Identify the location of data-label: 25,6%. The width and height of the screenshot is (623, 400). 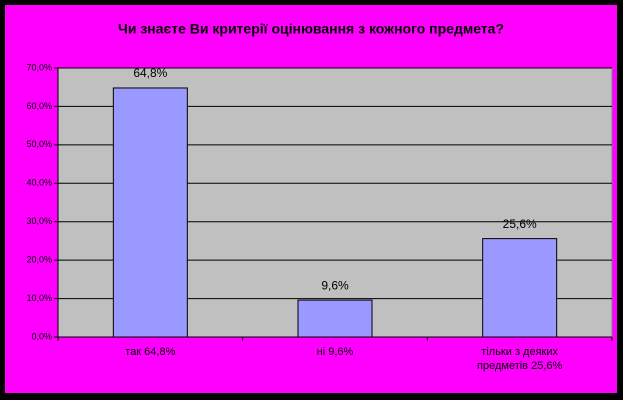
(520, 224).